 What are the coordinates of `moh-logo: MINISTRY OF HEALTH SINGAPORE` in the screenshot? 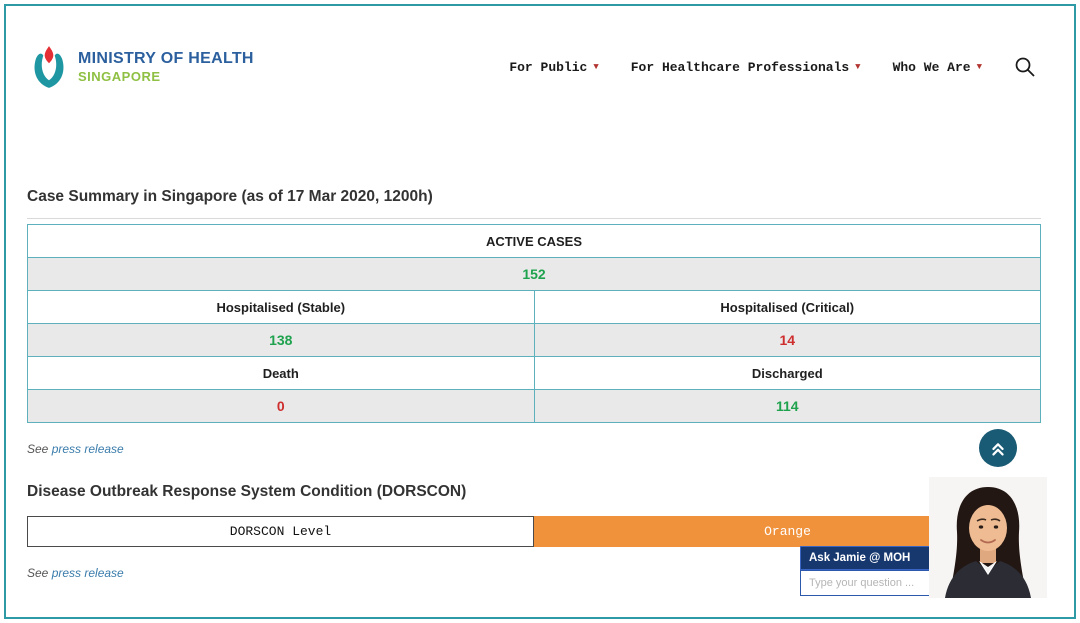 It's located at (142, 67).